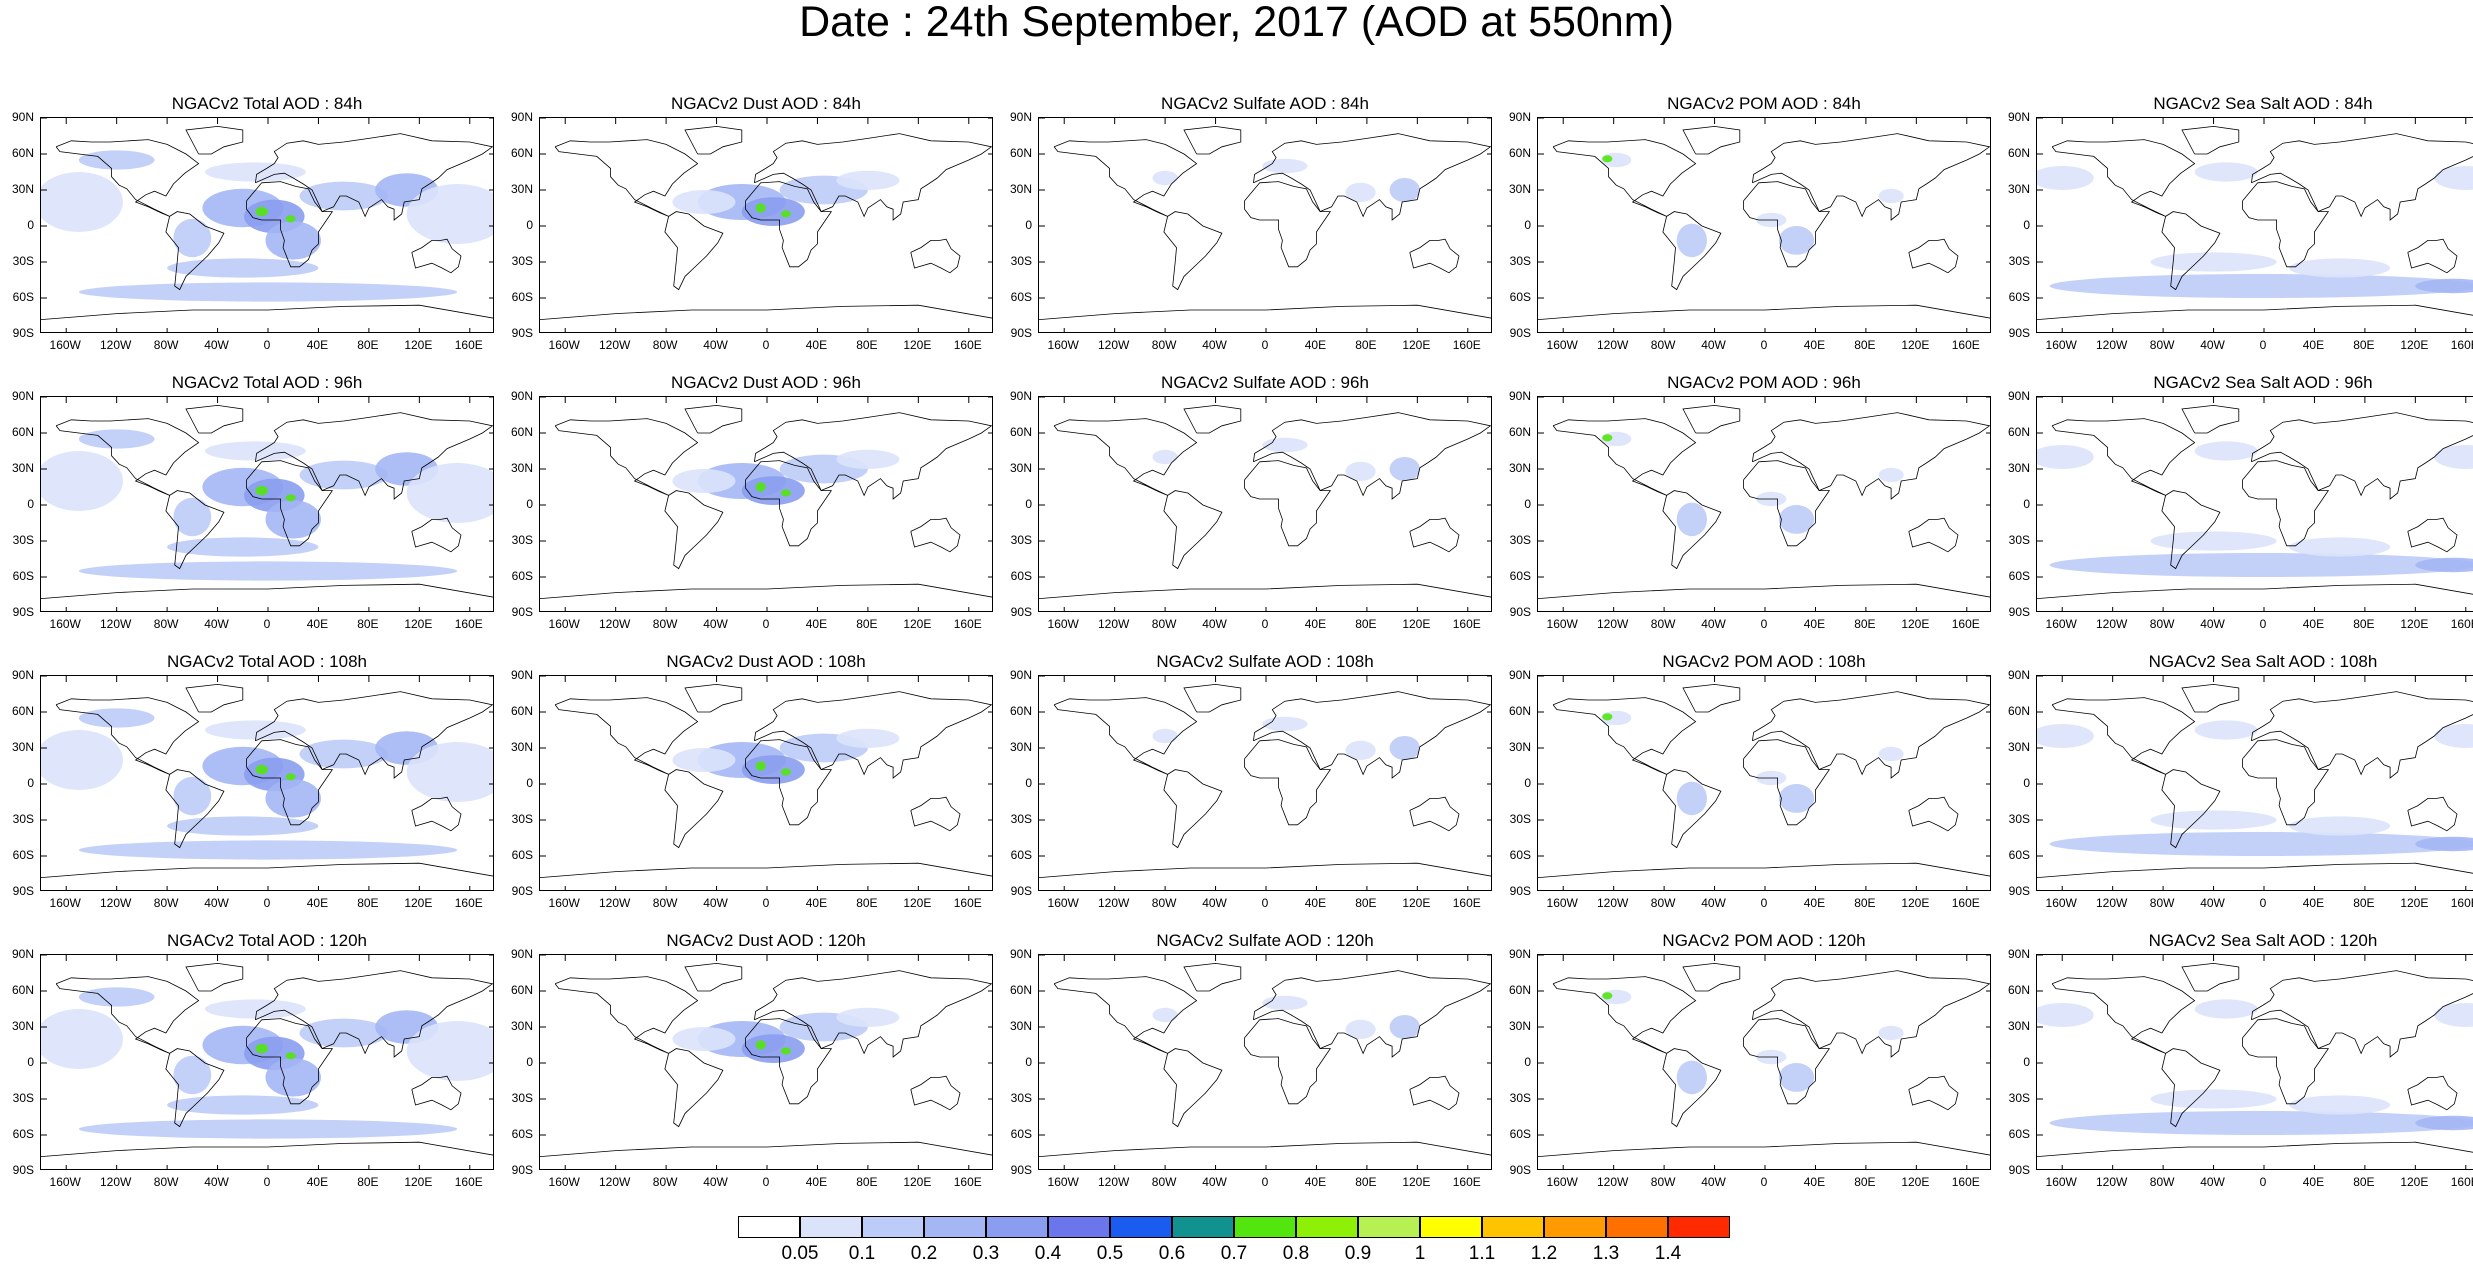  Describe the element at coordinates (1519, 396) in the screenshot. I see `lat-label: 90N` at that location.